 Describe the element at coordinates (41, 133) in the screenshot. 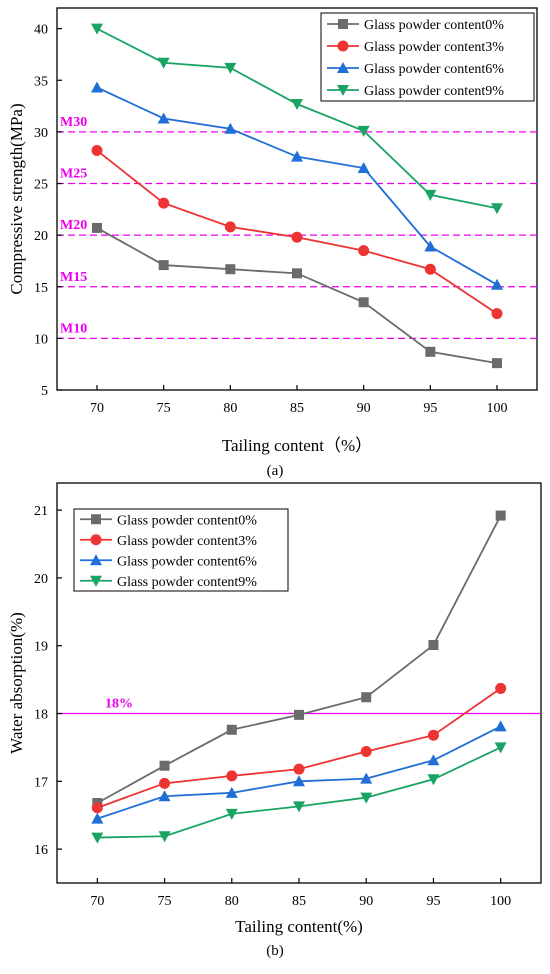

I see `y-tick-label: 30` at that location.